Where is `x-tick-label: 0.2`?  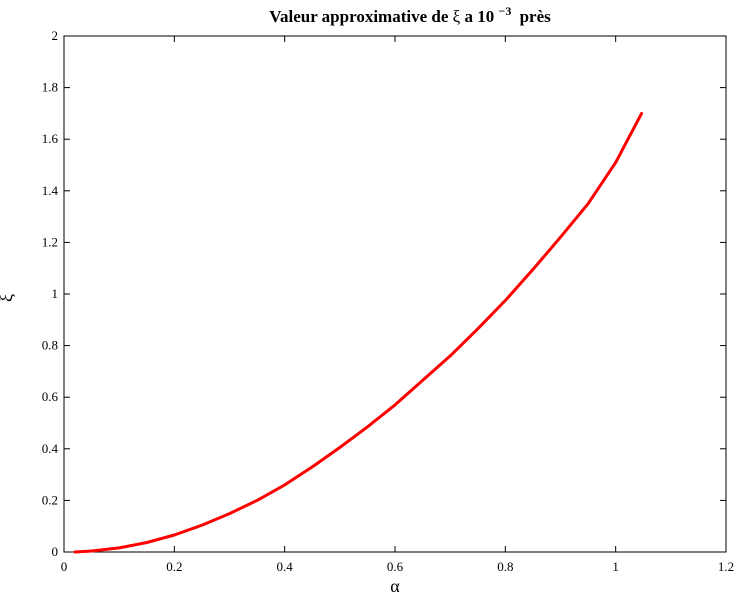 x-tick-label: 0.2 is located at coordinates (174, 566).